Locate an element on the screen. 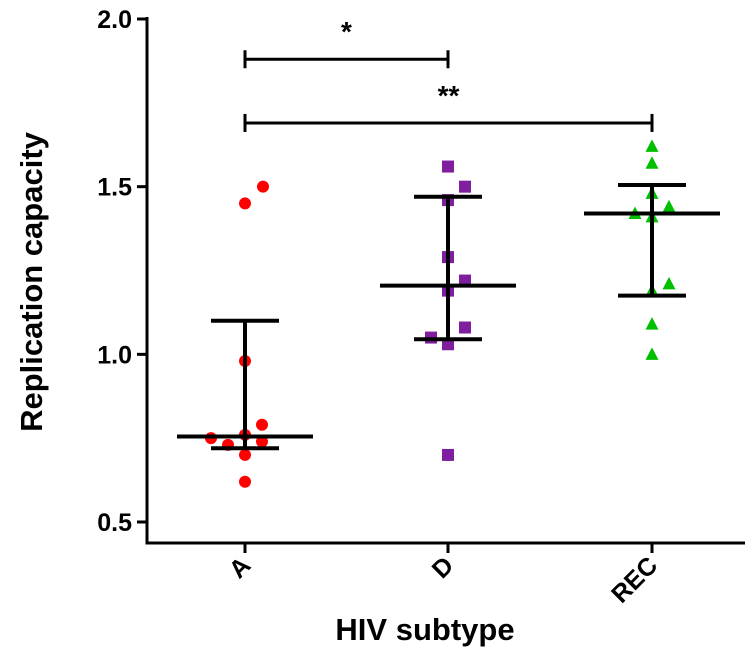 This screenshot has width=747, height=659. y-tick-label: 0.5 is located at coordinates (114, 523).